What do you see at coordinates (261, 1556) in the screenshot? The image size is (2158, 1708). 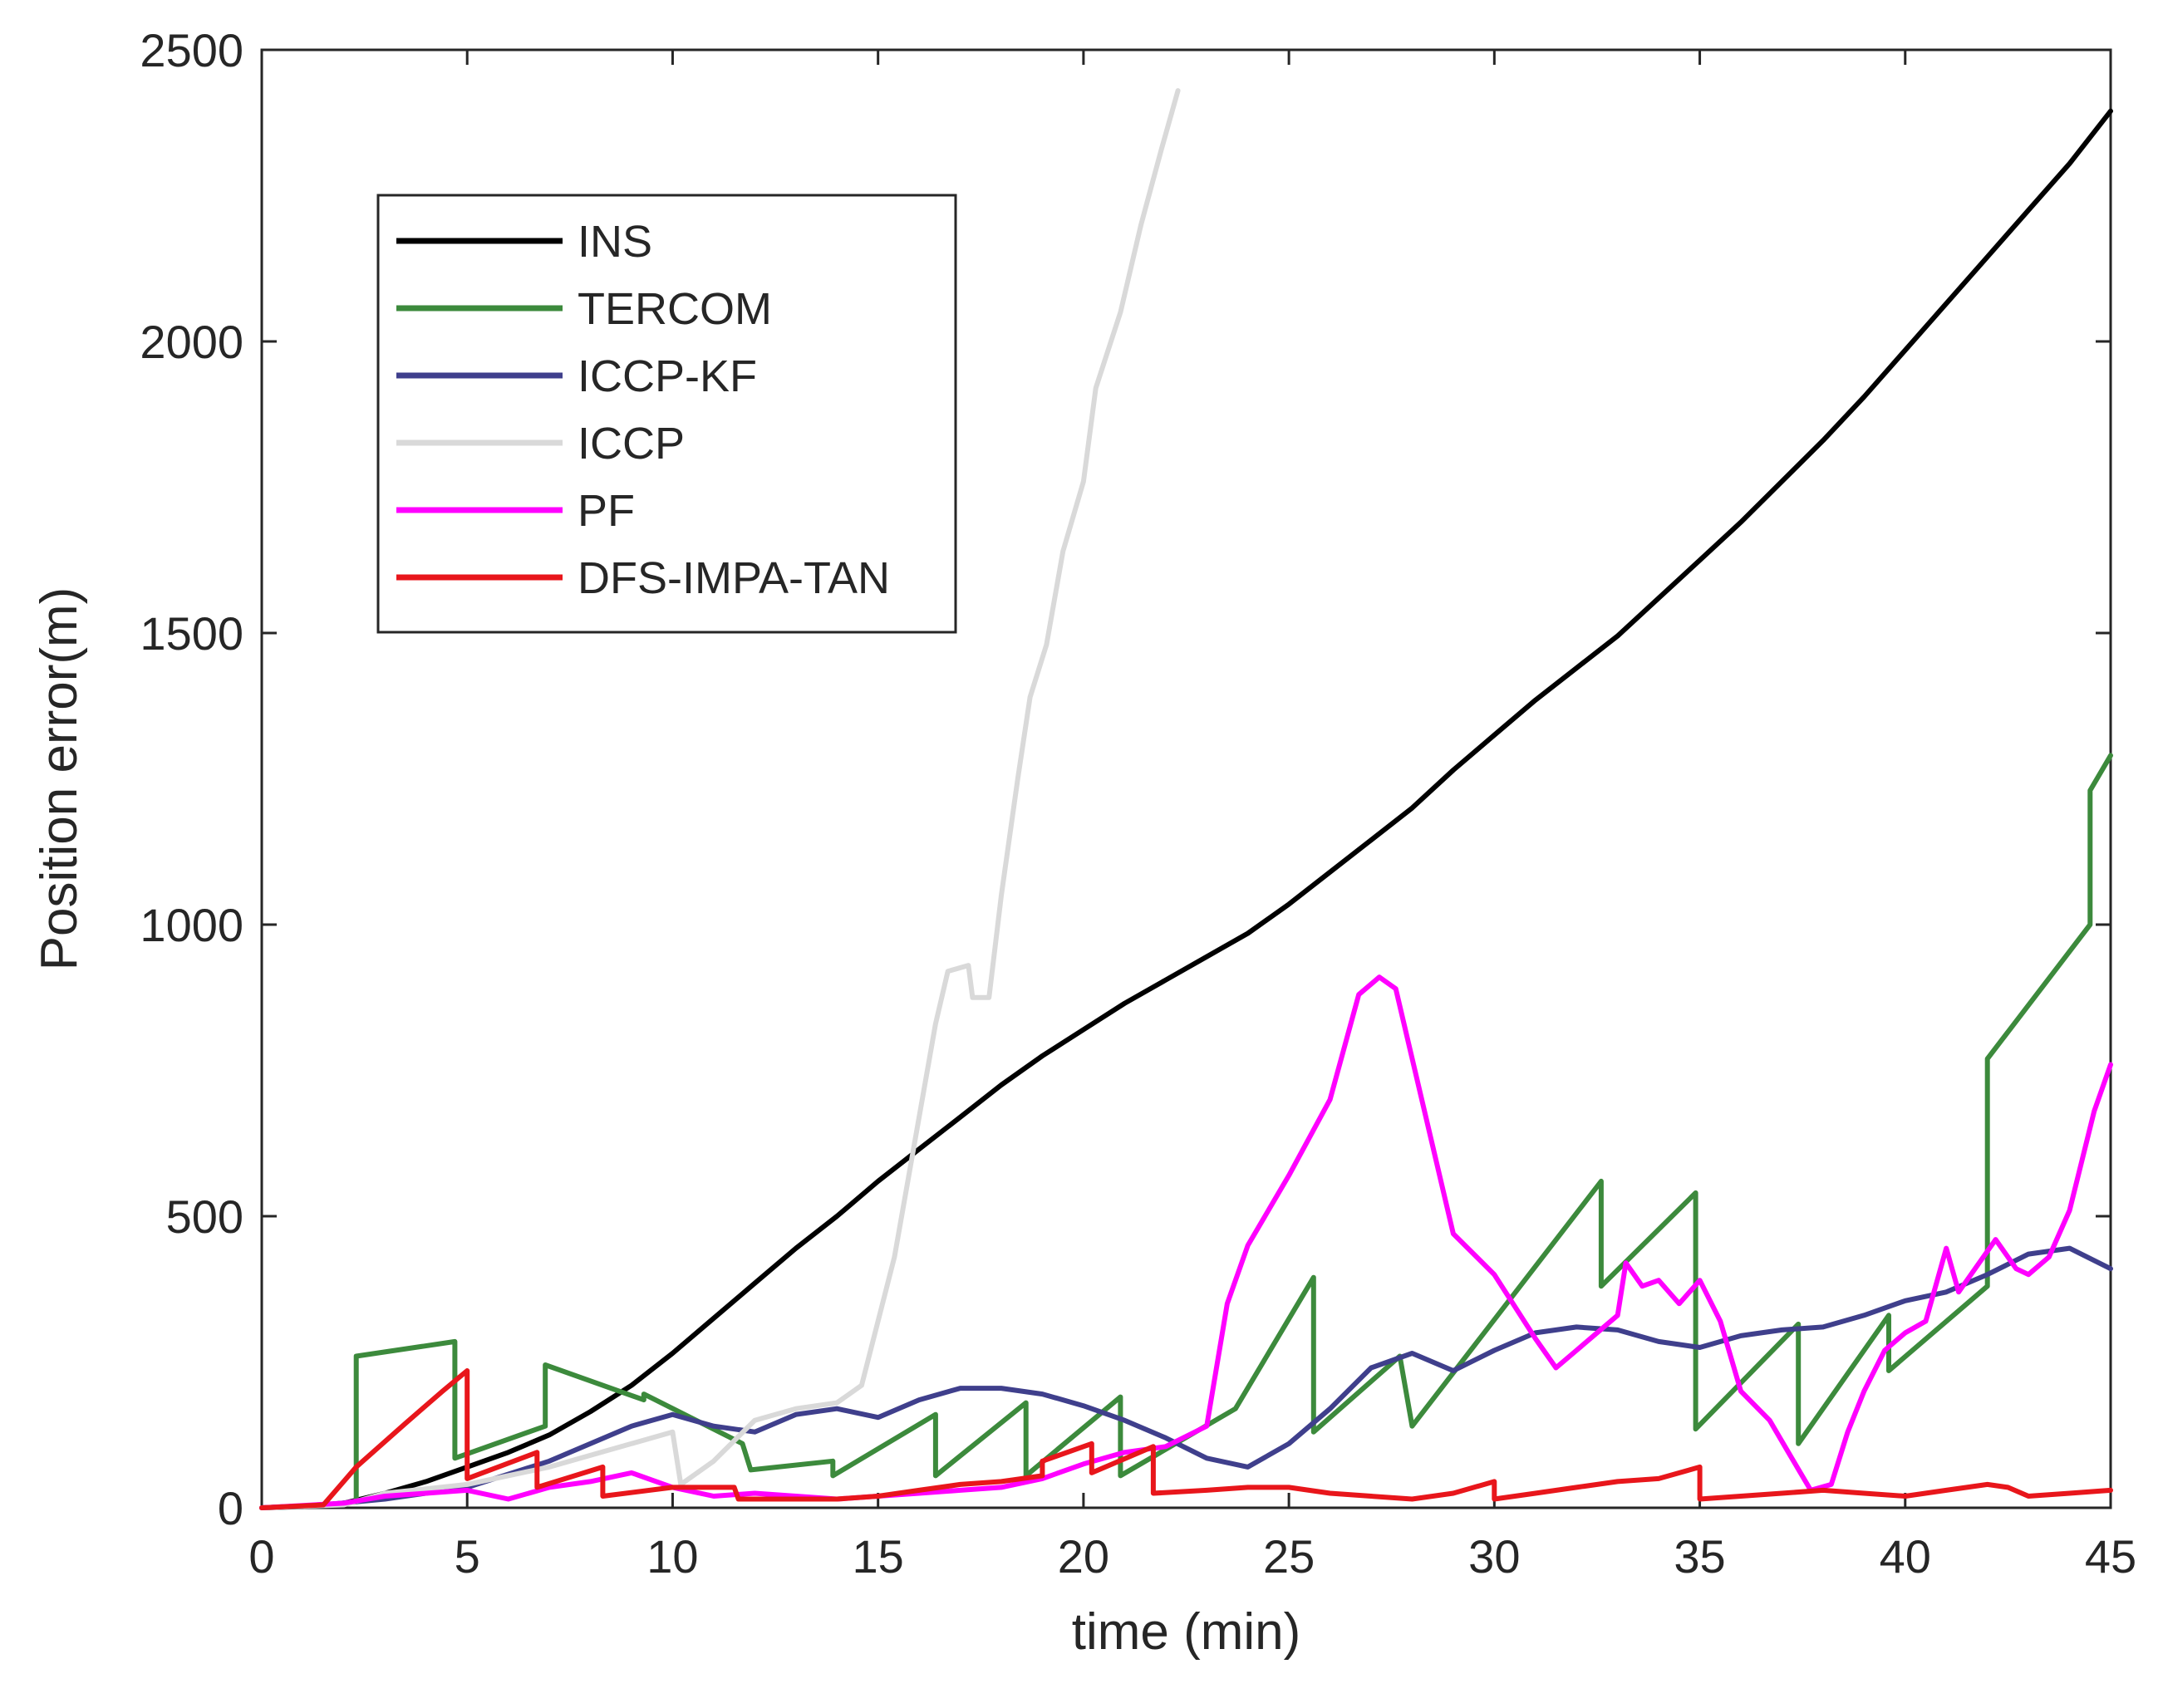 I see `x-tick-label: 0` at bounding box center [261, 1556].